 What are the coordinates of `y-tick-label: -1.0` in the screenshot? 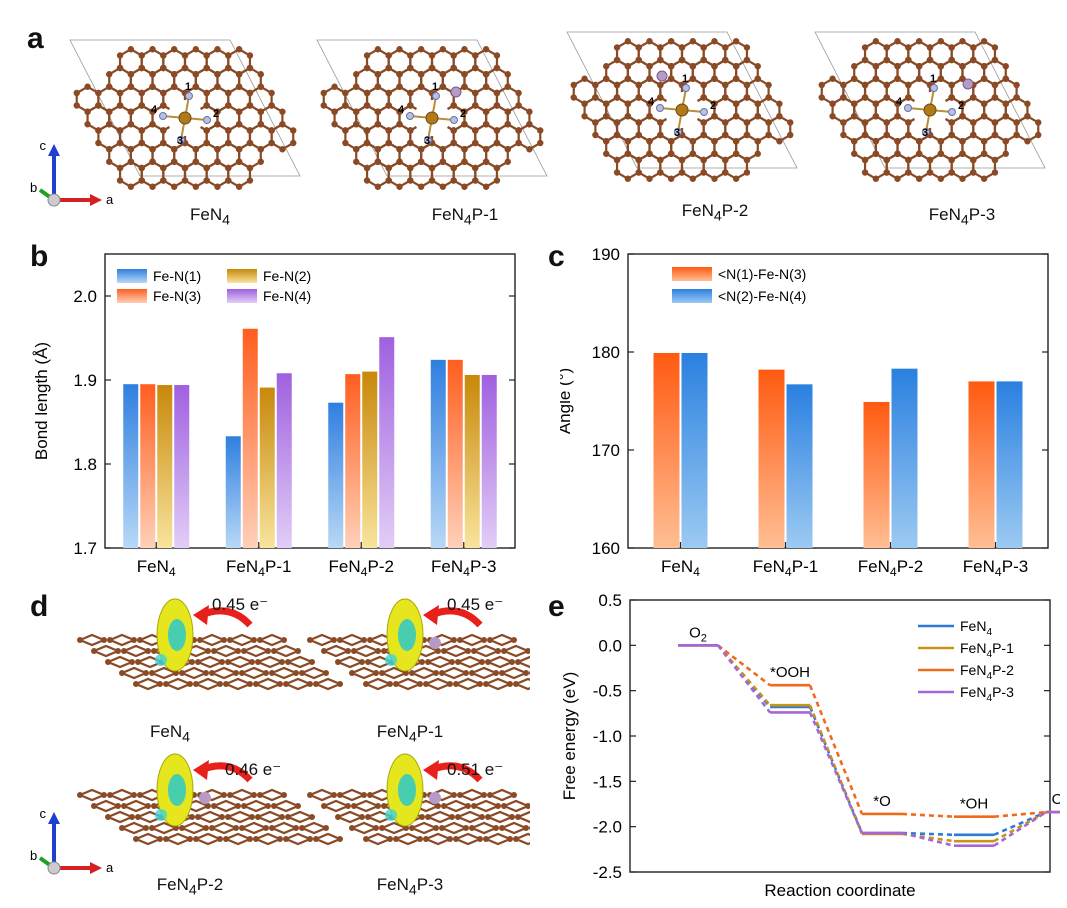 It's located at (607, 736).